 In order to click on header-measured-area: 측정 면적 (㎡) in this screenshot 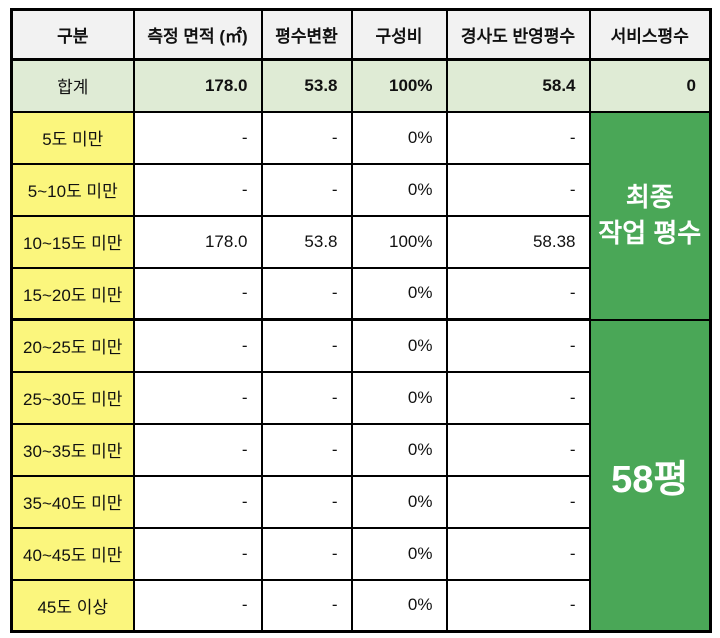, I will do `click(197, 34)`.